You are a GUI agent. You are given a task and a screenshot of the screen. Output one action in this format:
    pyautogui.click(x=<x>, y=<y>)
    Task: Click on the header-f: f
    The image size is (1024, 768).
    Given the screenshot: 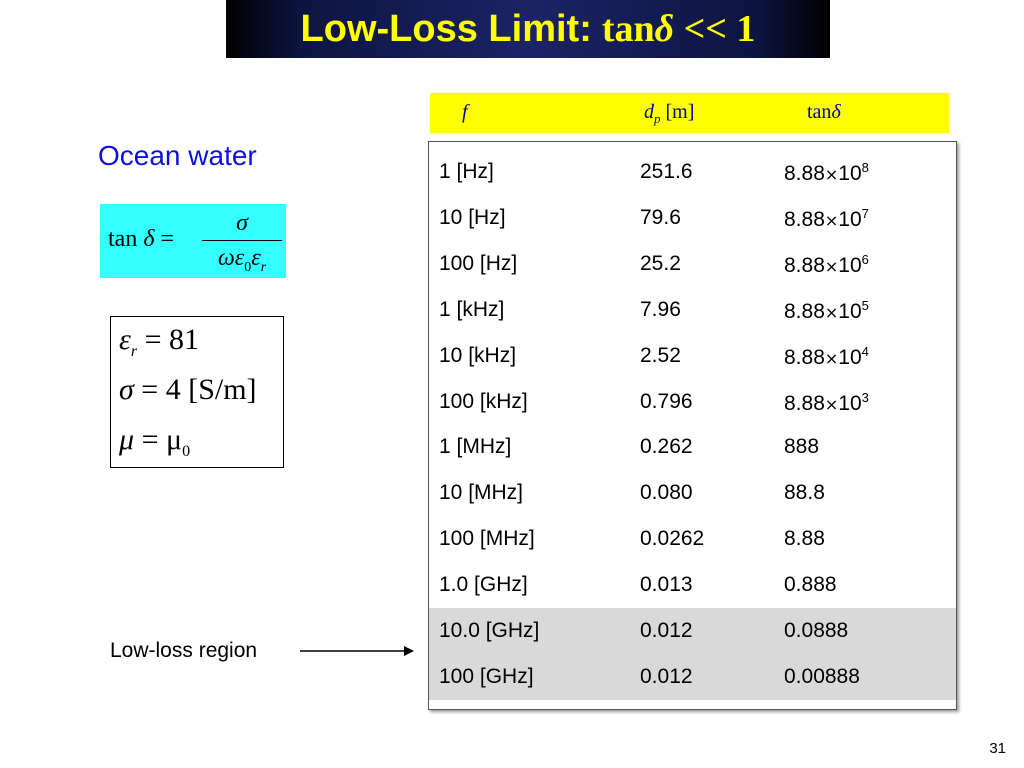 What is the action you would take?
    pyautogui.click(x=465, y=112)
    